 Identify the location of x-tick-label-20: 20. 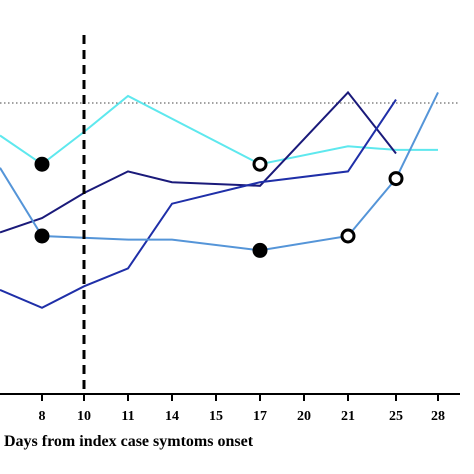
(304, 416).